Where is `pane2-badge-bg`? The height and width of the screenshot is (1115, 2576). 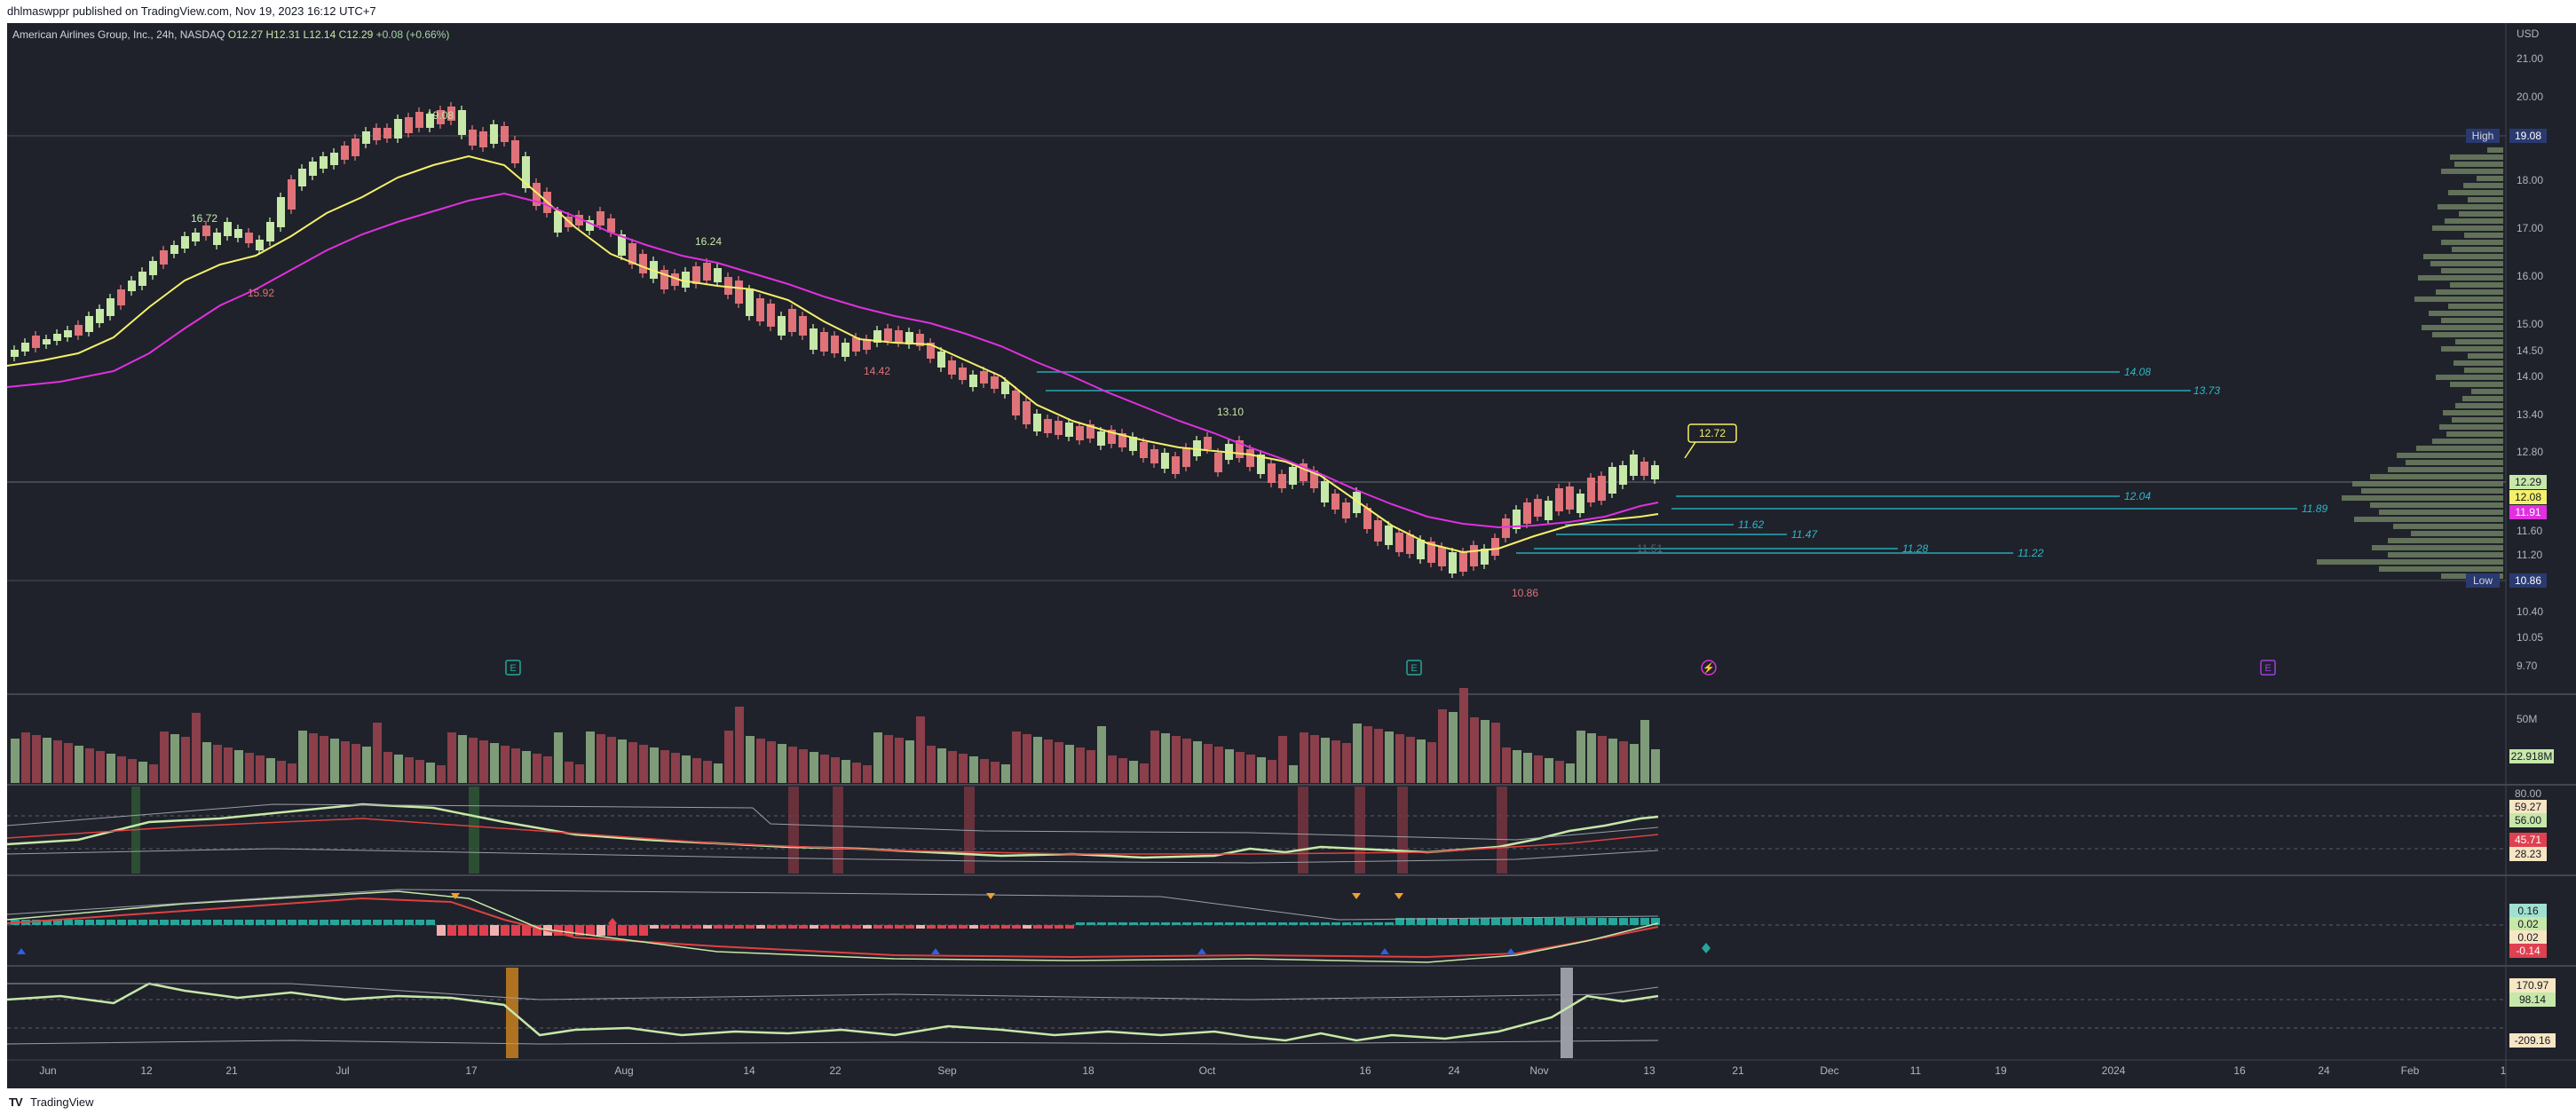 pane2-badge-bg is located at coordinates (2528, 951).